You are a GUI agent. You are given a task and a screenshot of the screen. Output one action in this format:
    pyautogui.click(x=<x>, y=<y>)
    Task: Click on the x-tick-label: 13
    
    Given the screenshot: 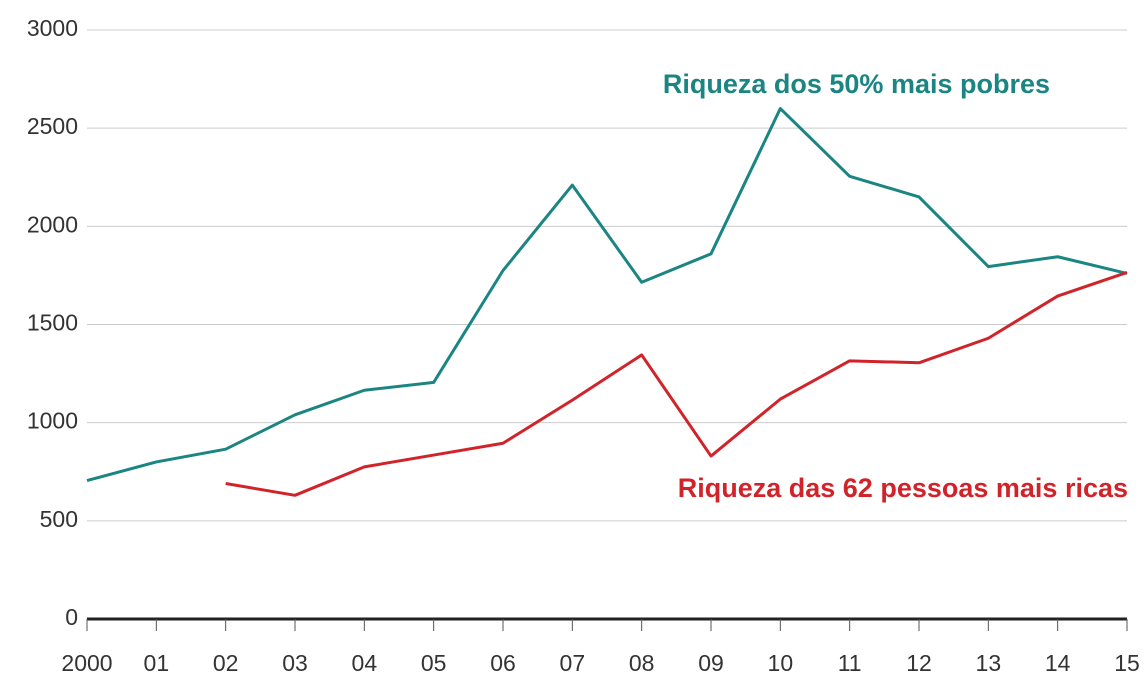 What is the action you would take?
    pyautogui.click(x=989, y=663)
    